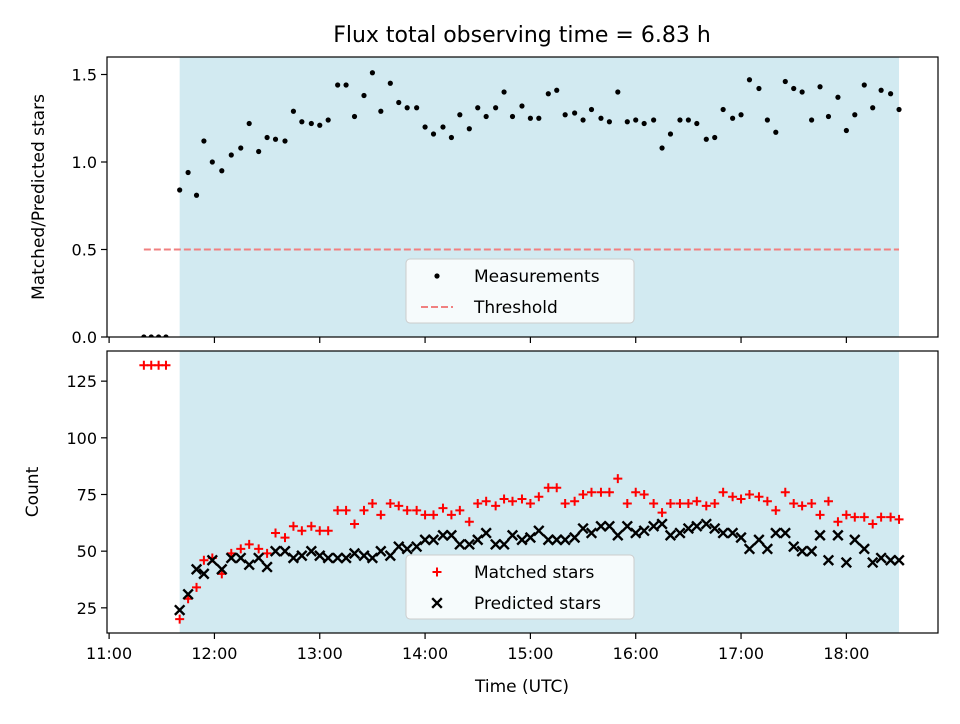  Describe the element at coordinates (530, 653) in the screenshot. I see `x-tick-label: 15:00` at that location.